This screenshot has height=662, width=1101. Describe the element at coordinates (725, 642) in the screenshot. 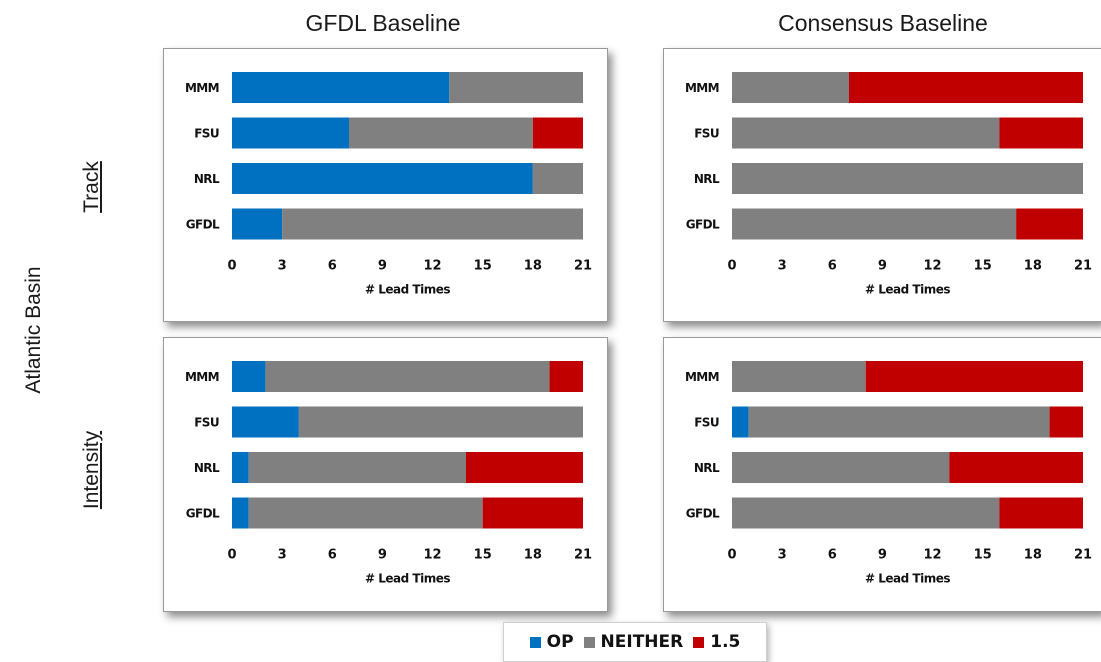

I see `legend-label-1-5: 1.5` at that location.